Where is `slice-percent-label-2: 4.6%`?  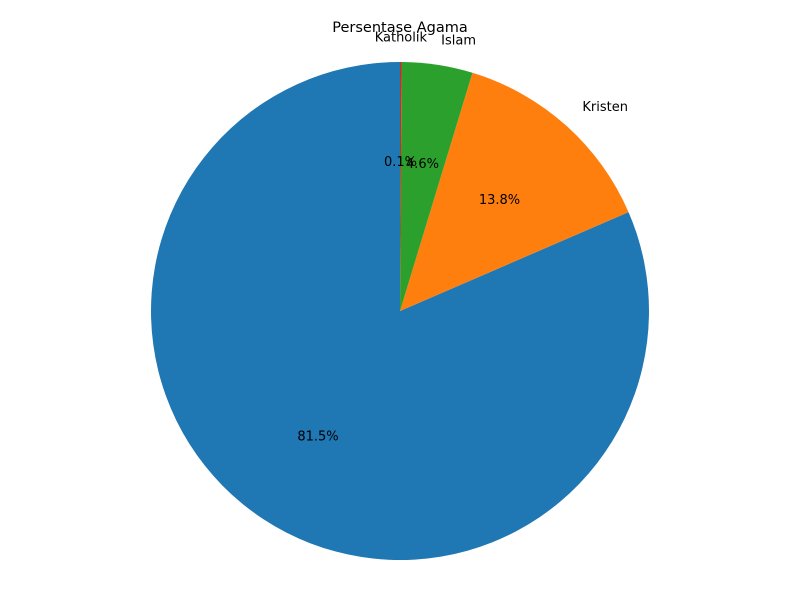
slice-percent-label-2: 4.6% is located at coordinates (422, 164).